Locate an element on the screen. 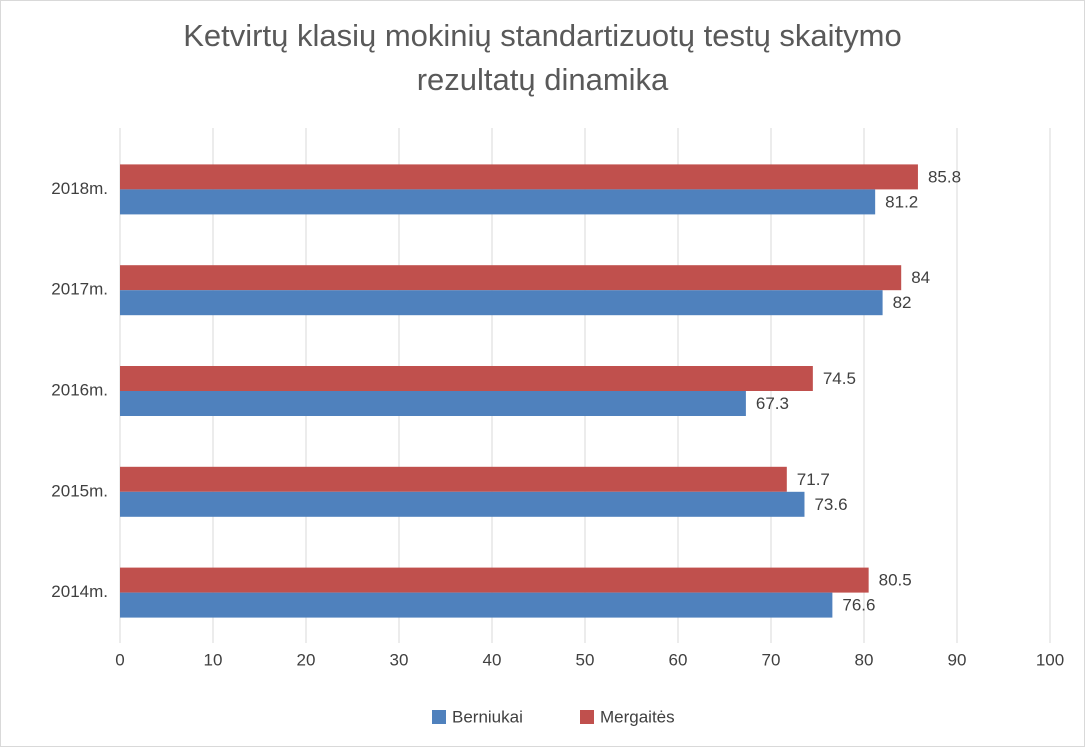 The image size is (1085, 747). data-label: 80.5 is located at coordinates (895, 580).